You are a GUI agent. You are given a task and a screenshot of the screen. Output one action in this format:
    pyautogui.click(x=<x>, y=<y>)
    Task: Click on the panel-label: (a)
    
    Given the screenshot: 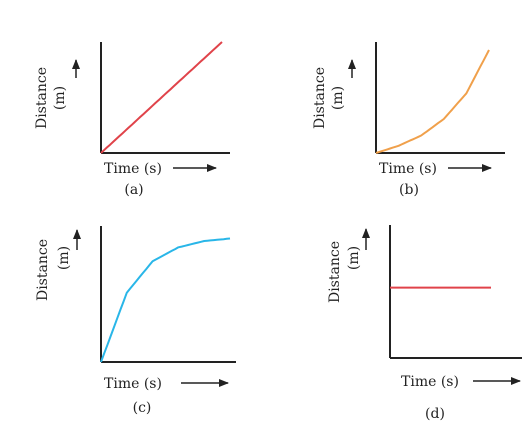 What is the action you would take?
    pyautogui.click(x=133, y=190)
    